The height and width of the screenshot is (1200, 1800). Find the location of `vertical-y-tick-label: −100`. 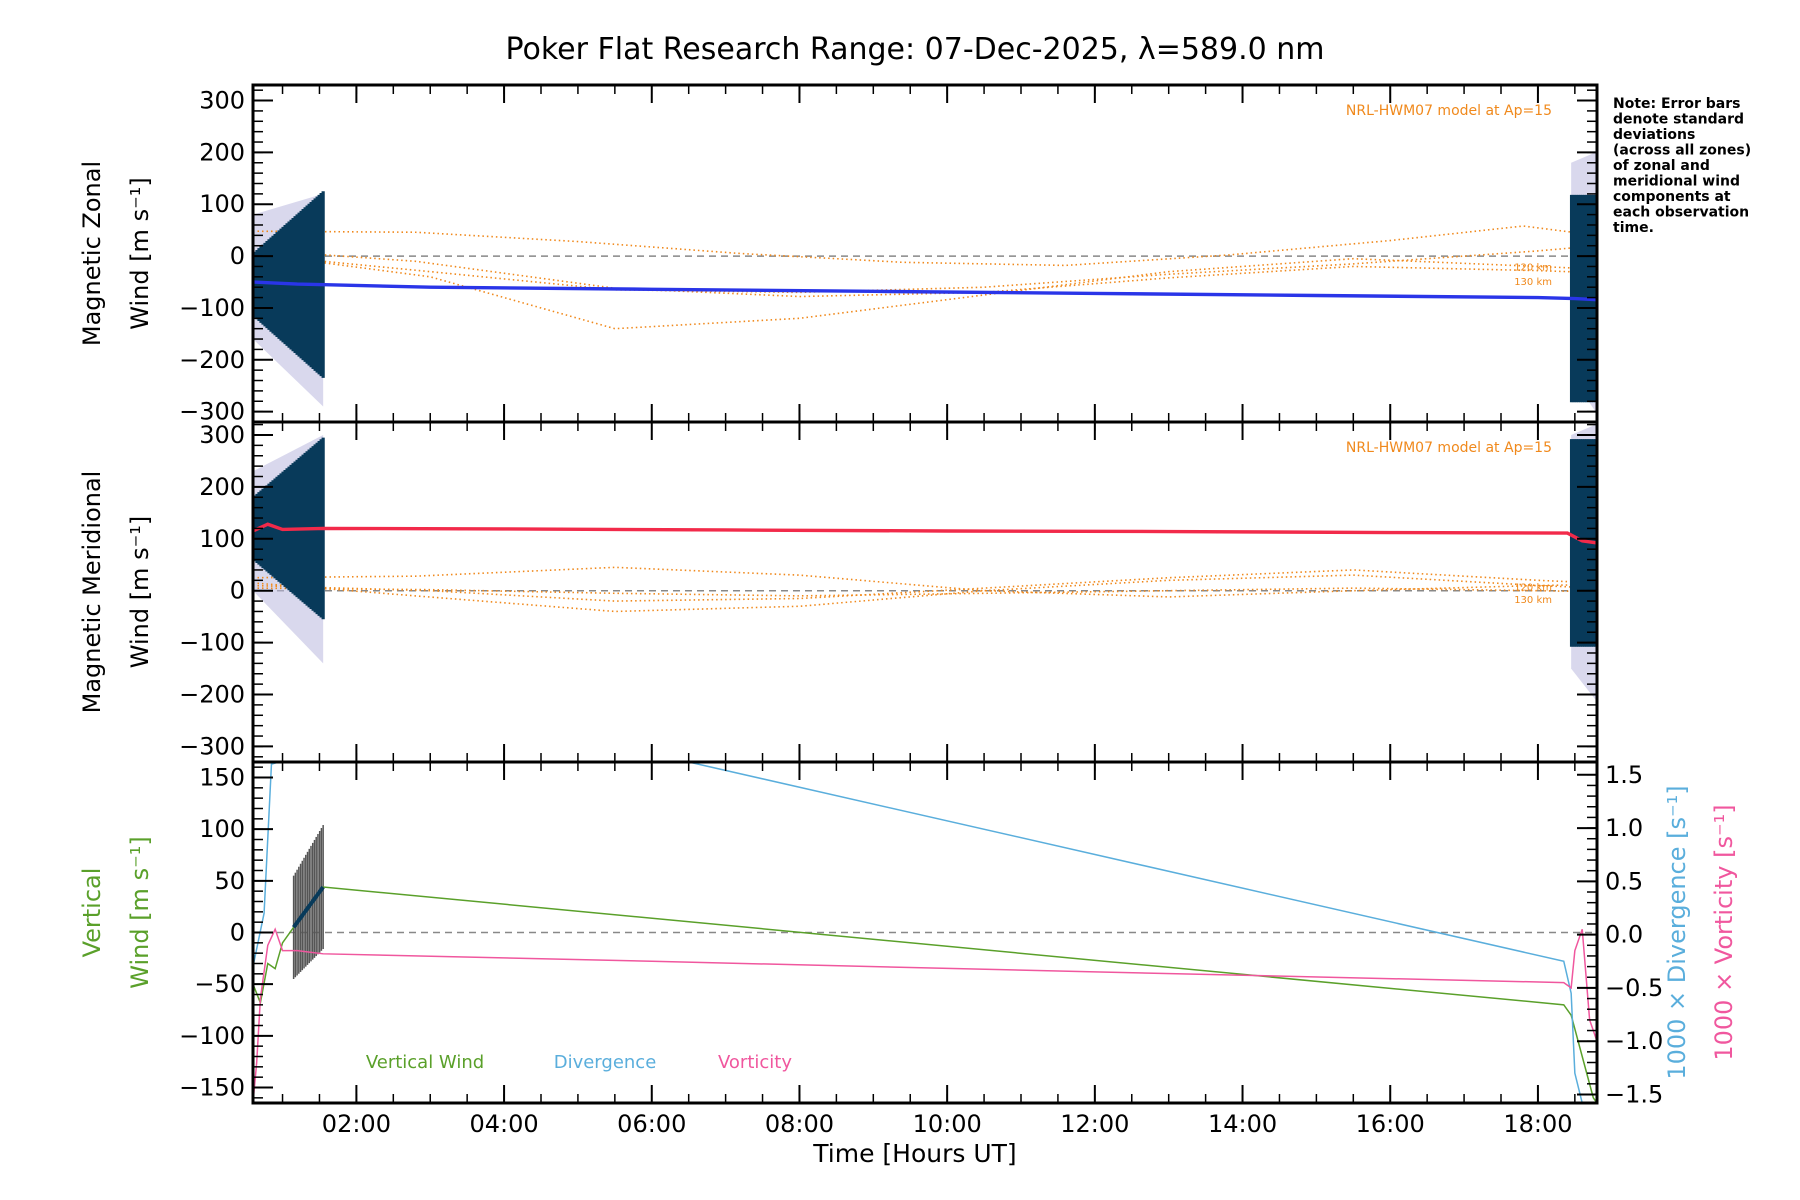

vertical-y-tick-label: −100 is located at coordinates (212, 1036).